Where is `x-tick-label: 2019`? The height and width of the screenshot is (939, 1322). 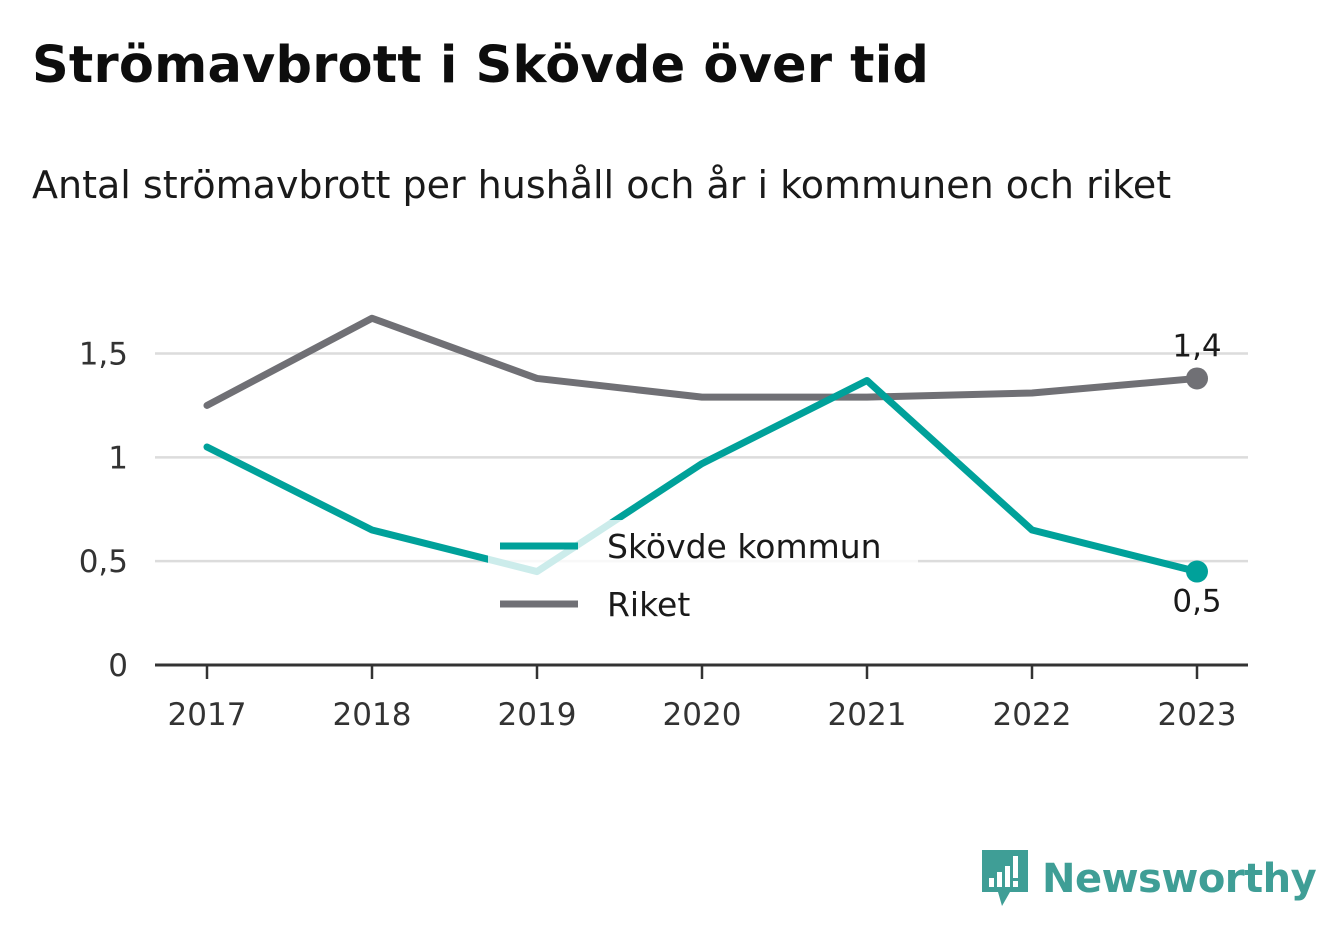 x-tick-label: 2019 is located at coordinates (537, 715).